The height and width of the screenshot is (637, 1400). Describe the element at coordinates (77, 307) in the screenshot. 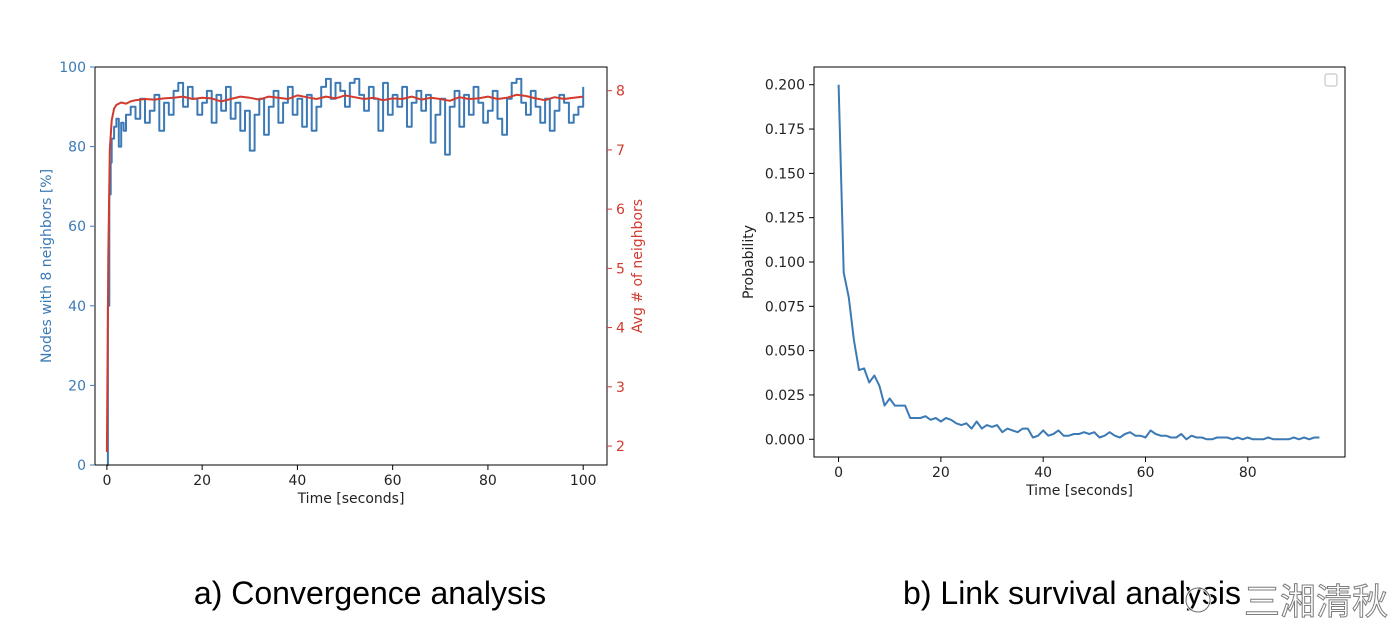

I see `y-tick-label: 40` at that location.